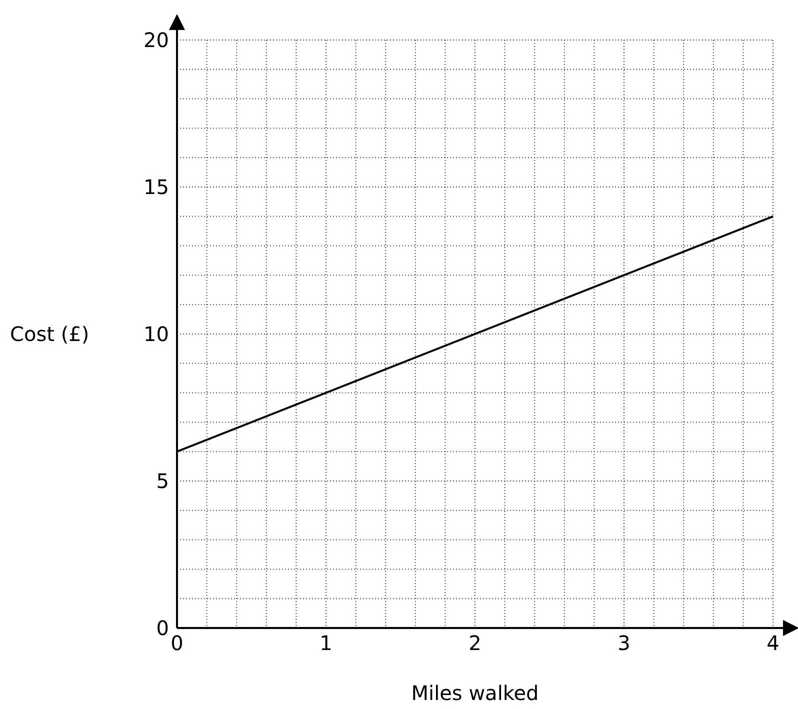 The image size is (798, 709). Describe the element at coordinates (156, 334) in the screenshot. I see `y-tick-label: 10` at that location.